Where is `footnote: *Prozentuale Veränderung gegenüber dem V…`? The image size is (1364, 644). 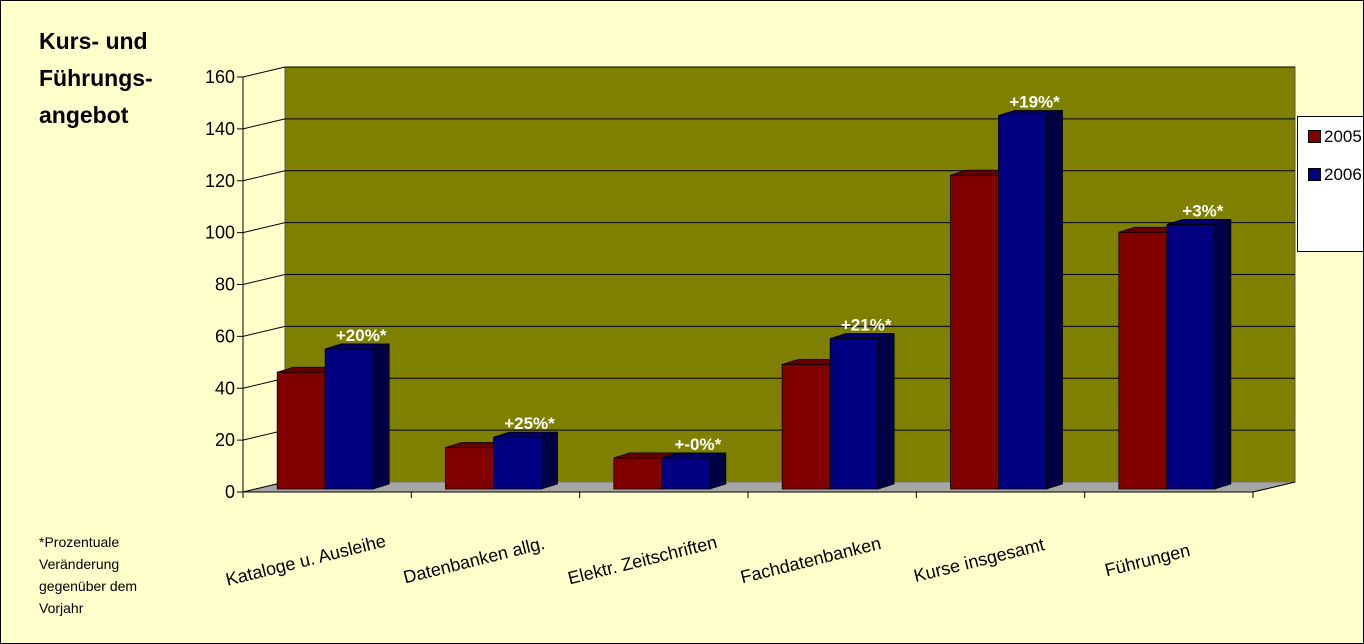 footnote: *Prozentuale Veränderung gegenüber dem V… is located at coordinates (88, 575).